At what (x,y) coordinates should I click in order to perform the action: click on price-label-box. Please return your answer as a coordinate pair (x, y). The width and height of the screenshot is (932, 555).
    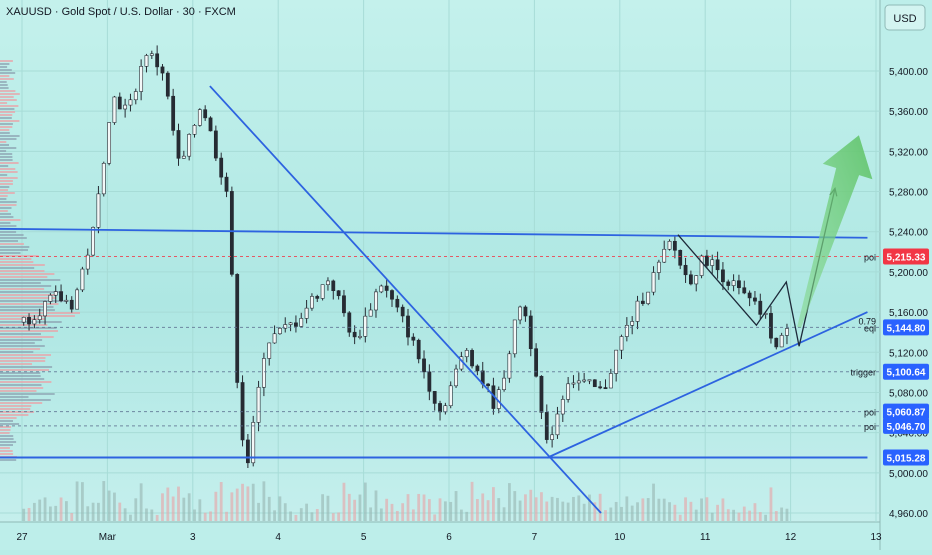
    Looking at the image, I should click on (906, 457).